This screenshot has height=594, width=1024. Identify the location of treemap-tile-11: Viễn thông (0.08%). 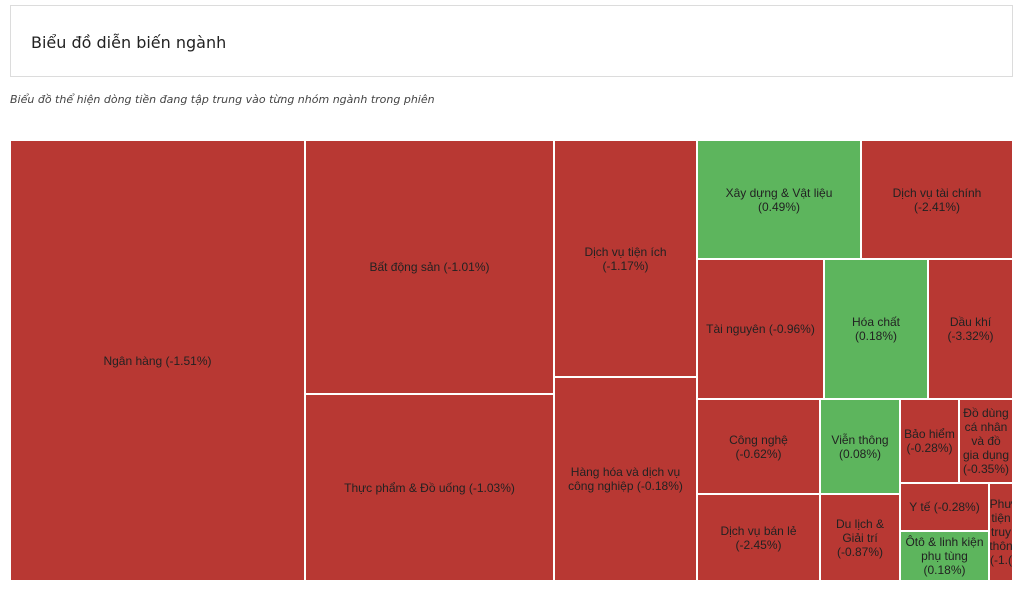
(860, 446).